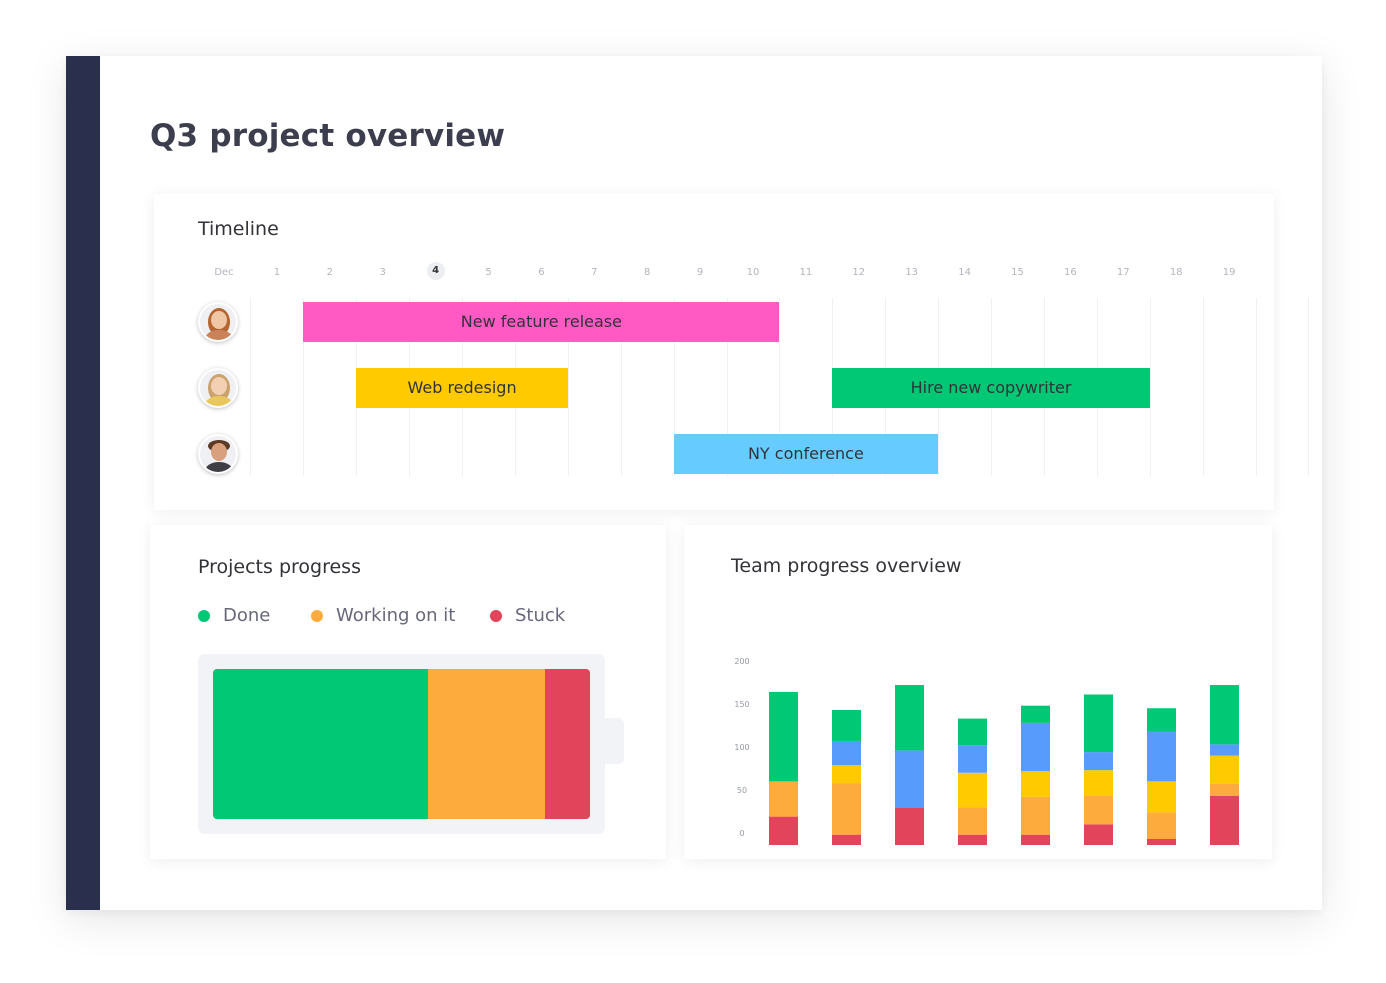  I want to click on stuck-dot-icon, so click(496, 615).